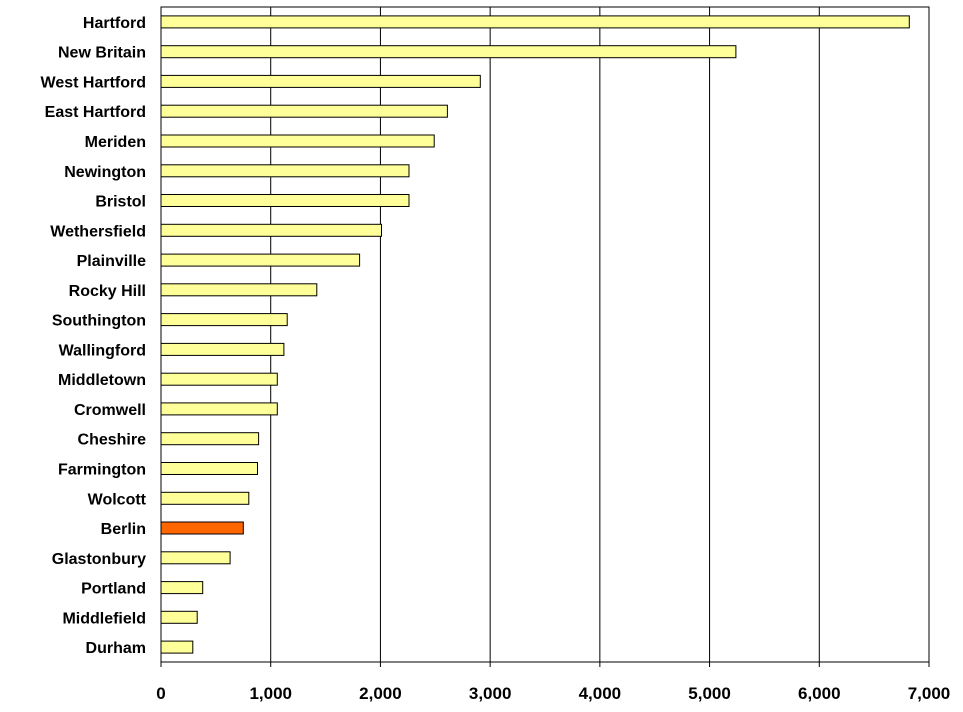  What do you see at coordinates (99, 321) in the screenshot?
I see `category-label: Southington` at bounding box center [99, 321].